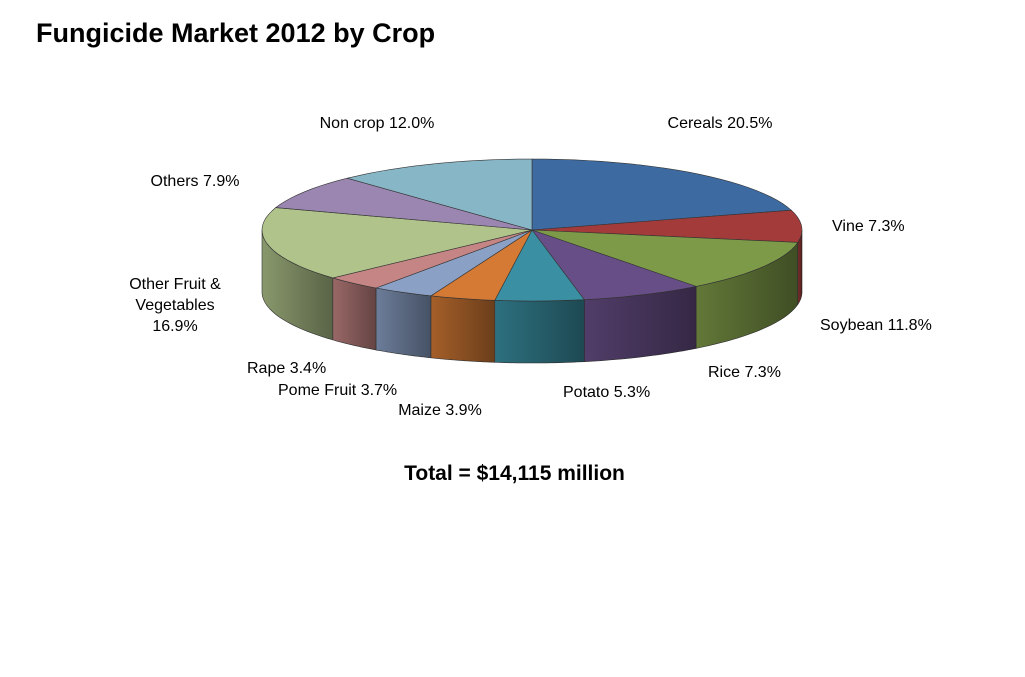 The image size is (1025, 677). I want to click on slice-label-maize: Maize 3.9%, so click(440, 410).